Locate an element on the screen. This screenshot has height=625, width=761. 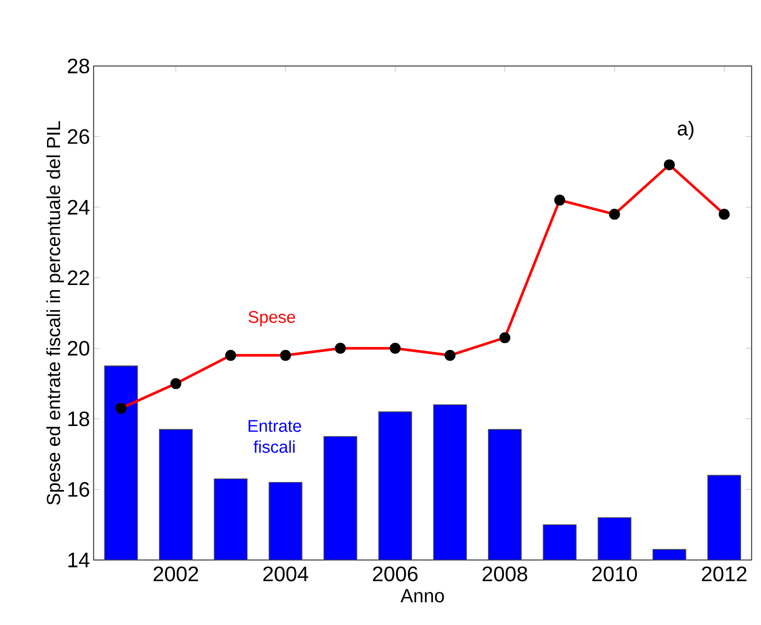
y-axis-title: Spese ed entrate fiscali in percentuale del PIL is located at coordinates (55, 313).